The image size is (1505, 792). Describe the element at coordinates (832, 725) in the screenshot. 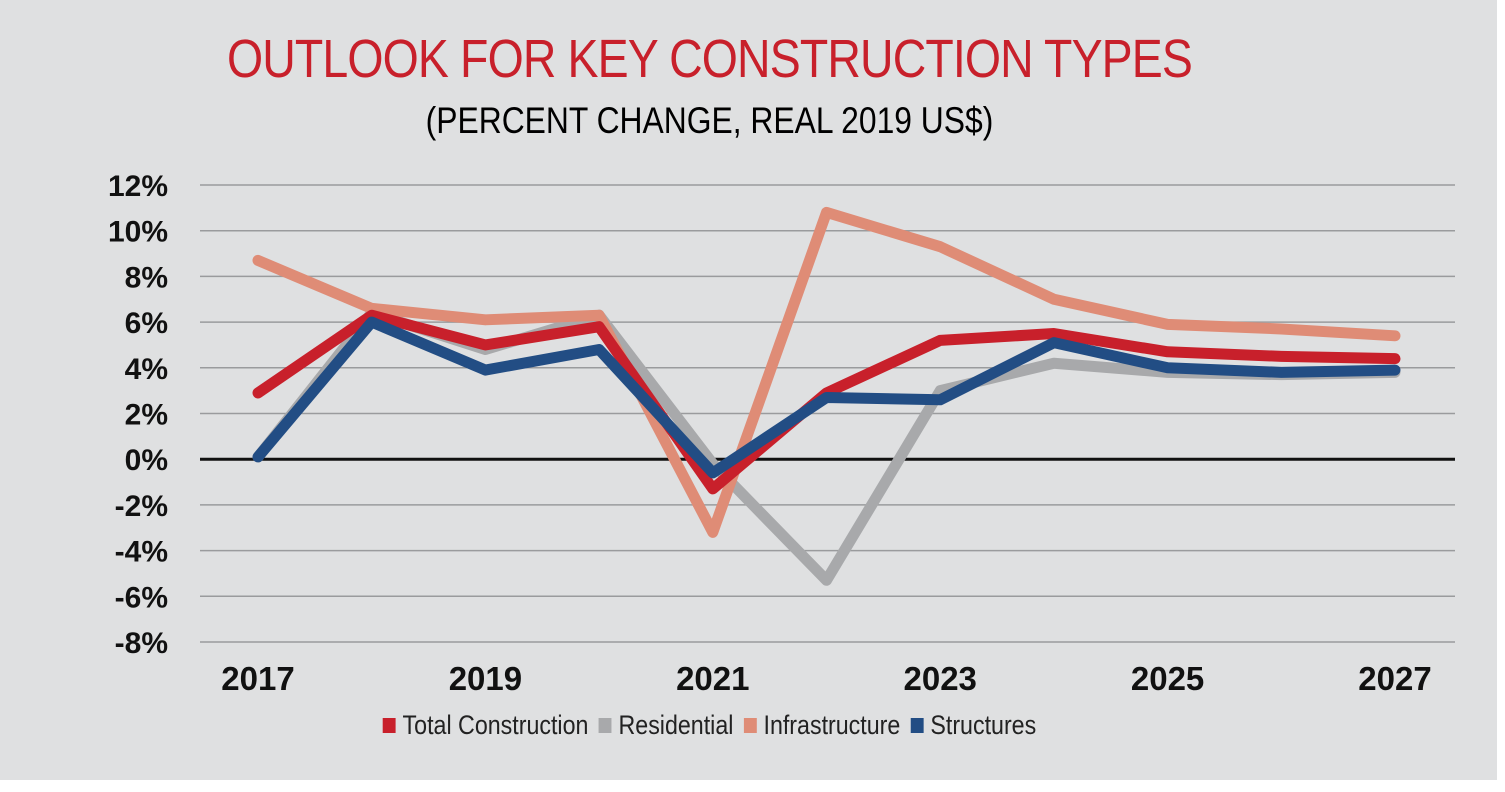

I see `legend-label: Infrastructure` at that location.